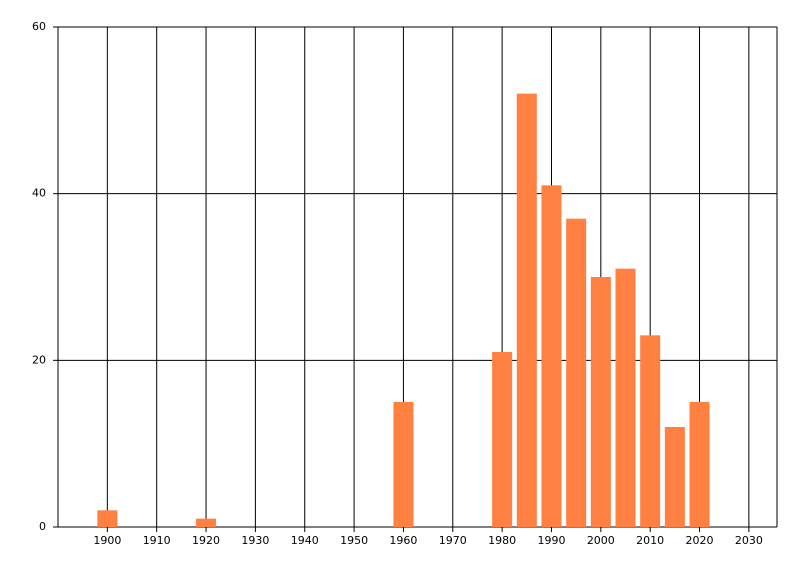  I want to click on y-tick-label: 60, so click(39, 26).